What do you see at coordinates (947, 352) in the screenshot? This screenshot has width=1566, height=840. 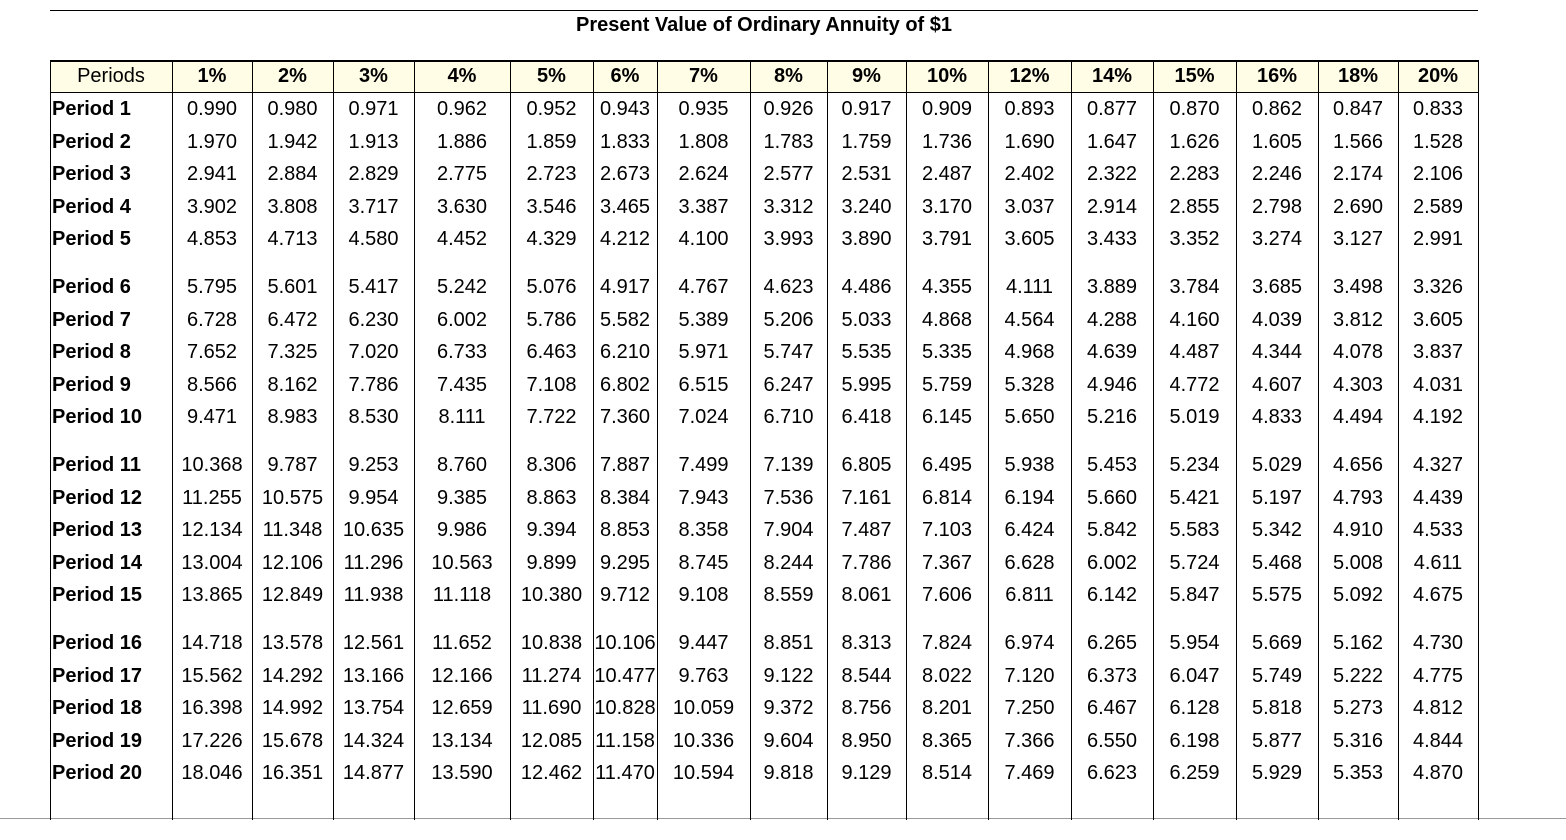 I see `table-cell: 5.335` at bounding box center [947, 352].